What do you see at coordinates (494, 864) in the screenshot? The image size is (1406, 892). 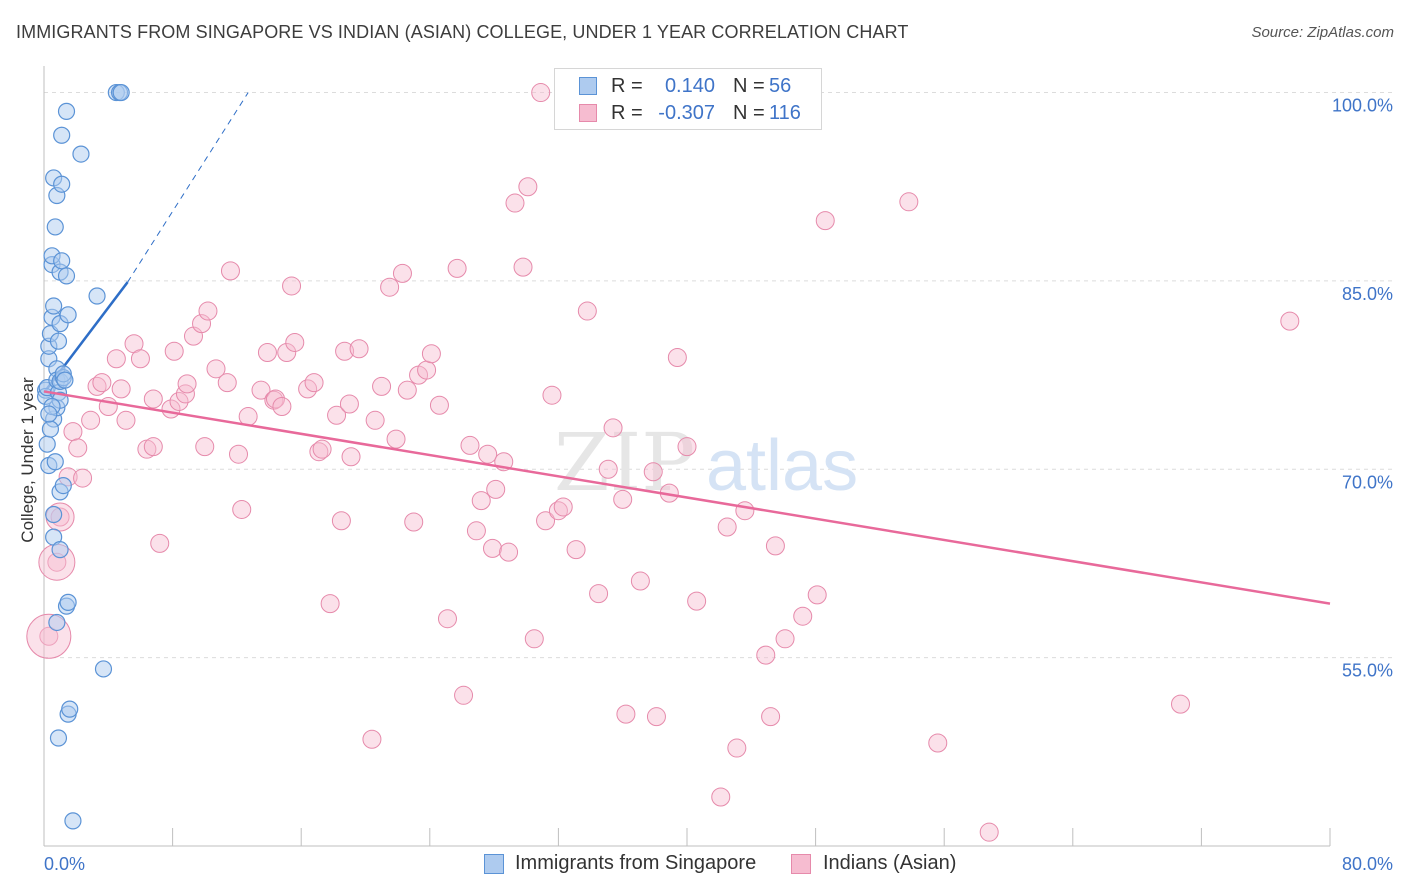 I see `legend-swatch-singapore` at bounding box center [494, 864].